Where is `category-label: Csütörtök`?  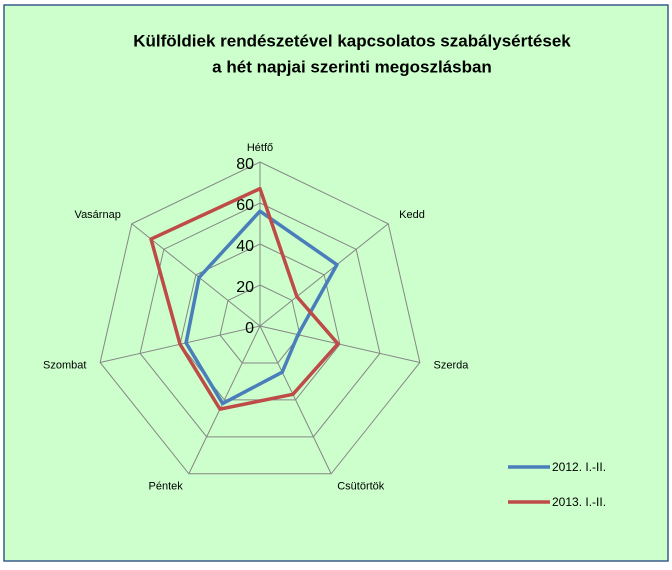
category-label: Csütörtök is located at coordinates (361, 486).